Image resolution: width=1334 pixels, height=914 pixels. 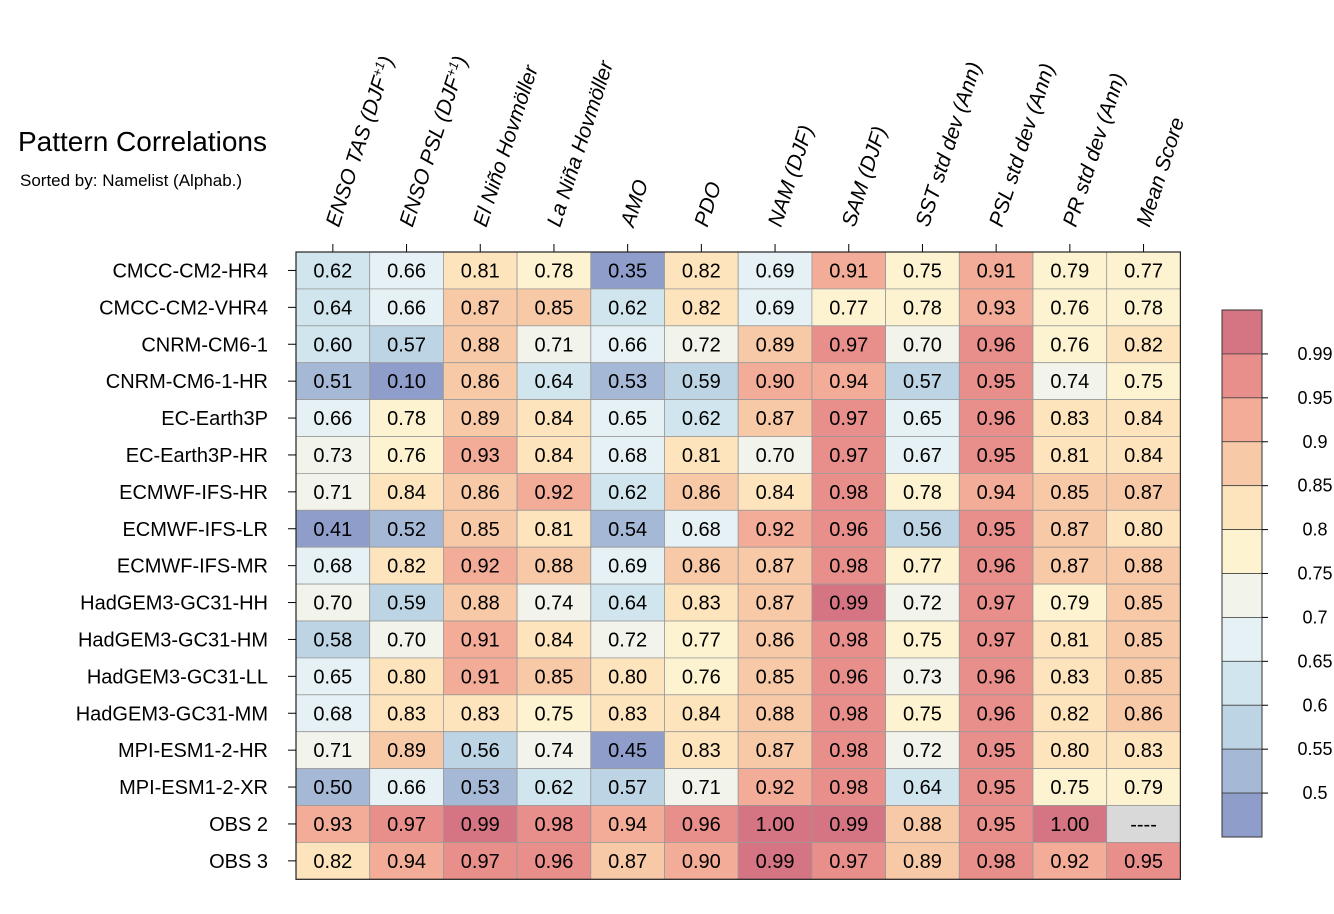 I want to click on row-label-cnrm-cm6-1-hr: CNRM-CM6-1-HR, so click(x=187, y=382).